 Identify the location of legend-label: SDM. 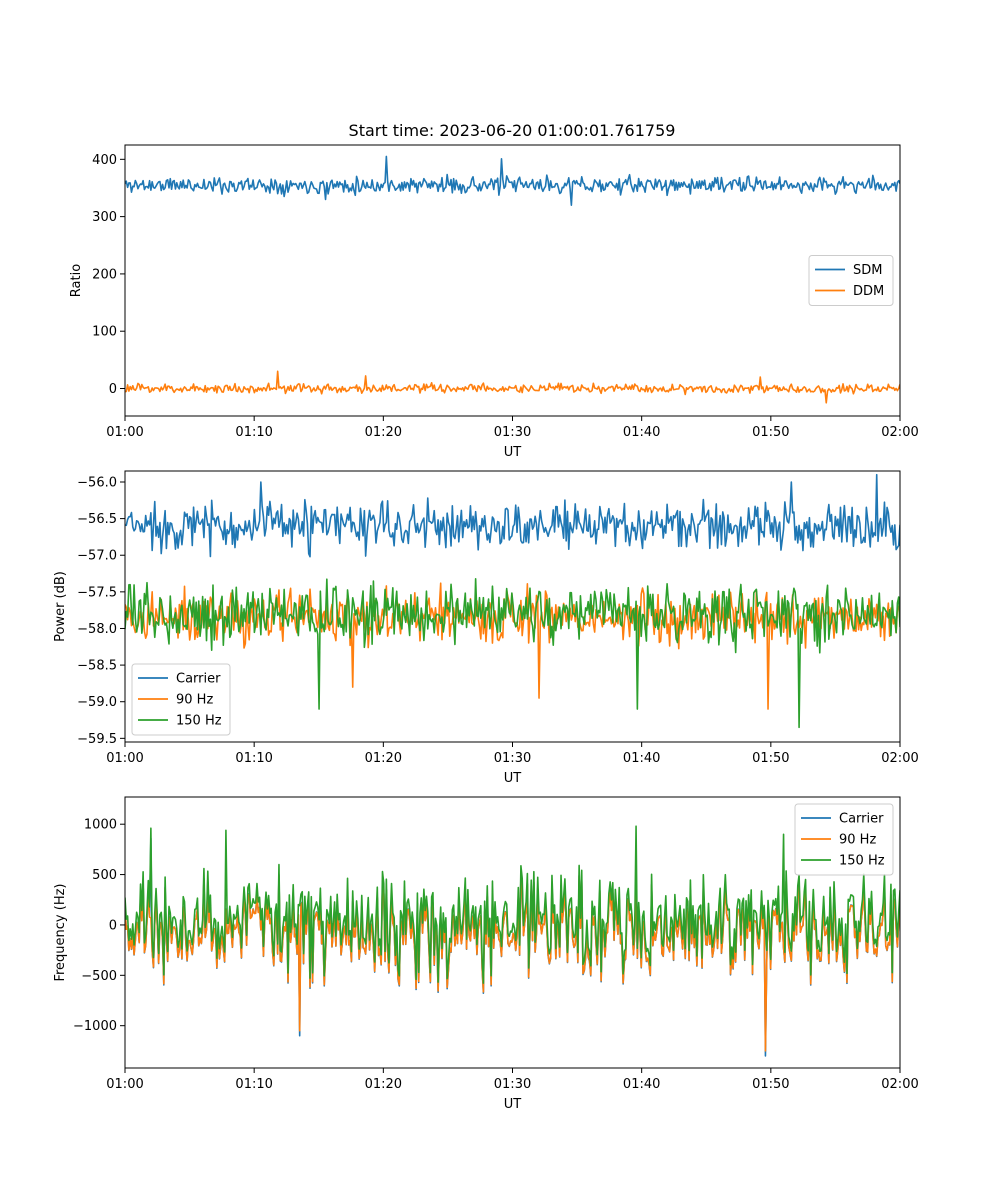
(867, 270).